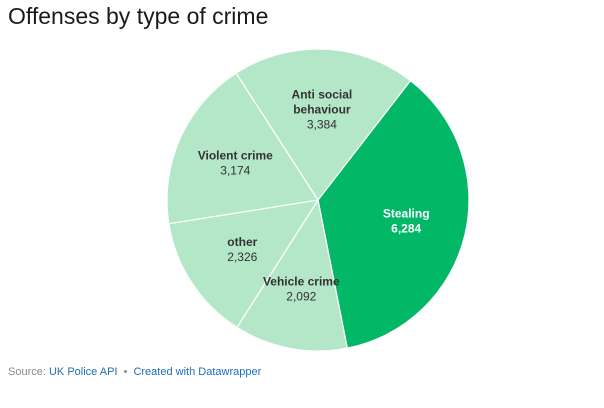 The width and height of the screenshot is (604, 408). I want to click on slice-value: 2,092, so click(301, 297).